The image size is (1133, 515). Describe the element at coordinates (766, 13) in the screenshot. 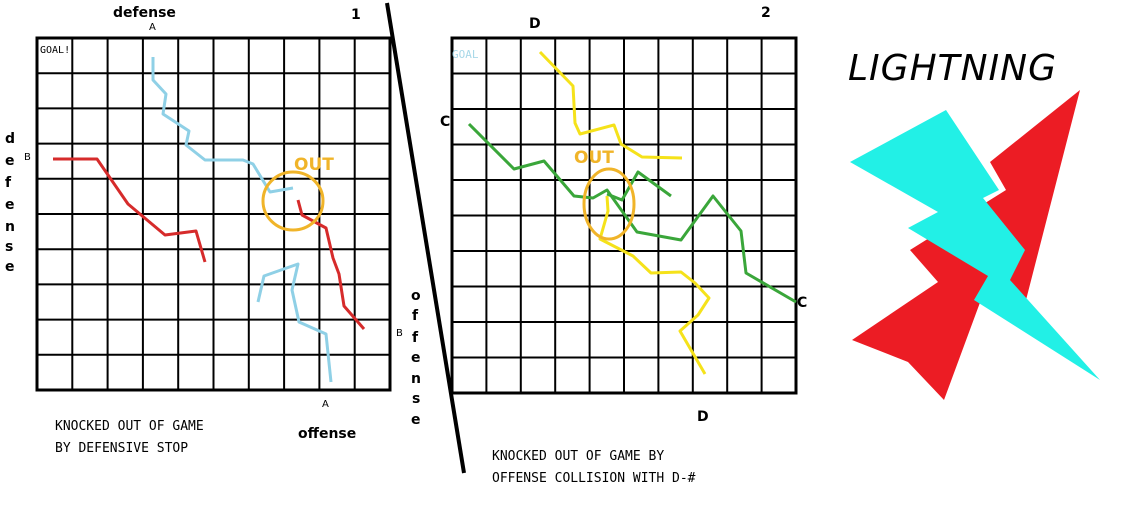

I see `diagram-2-number: 2` at that location.